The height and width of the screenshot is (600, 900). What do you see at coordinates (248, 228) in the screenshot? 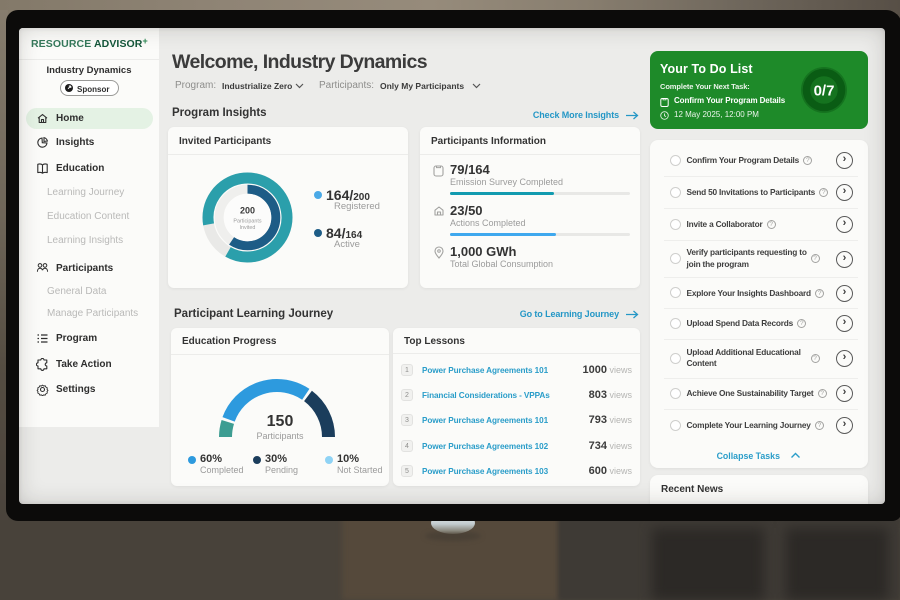
I see `svg-text: Invited` at bounding box center [248, 228].